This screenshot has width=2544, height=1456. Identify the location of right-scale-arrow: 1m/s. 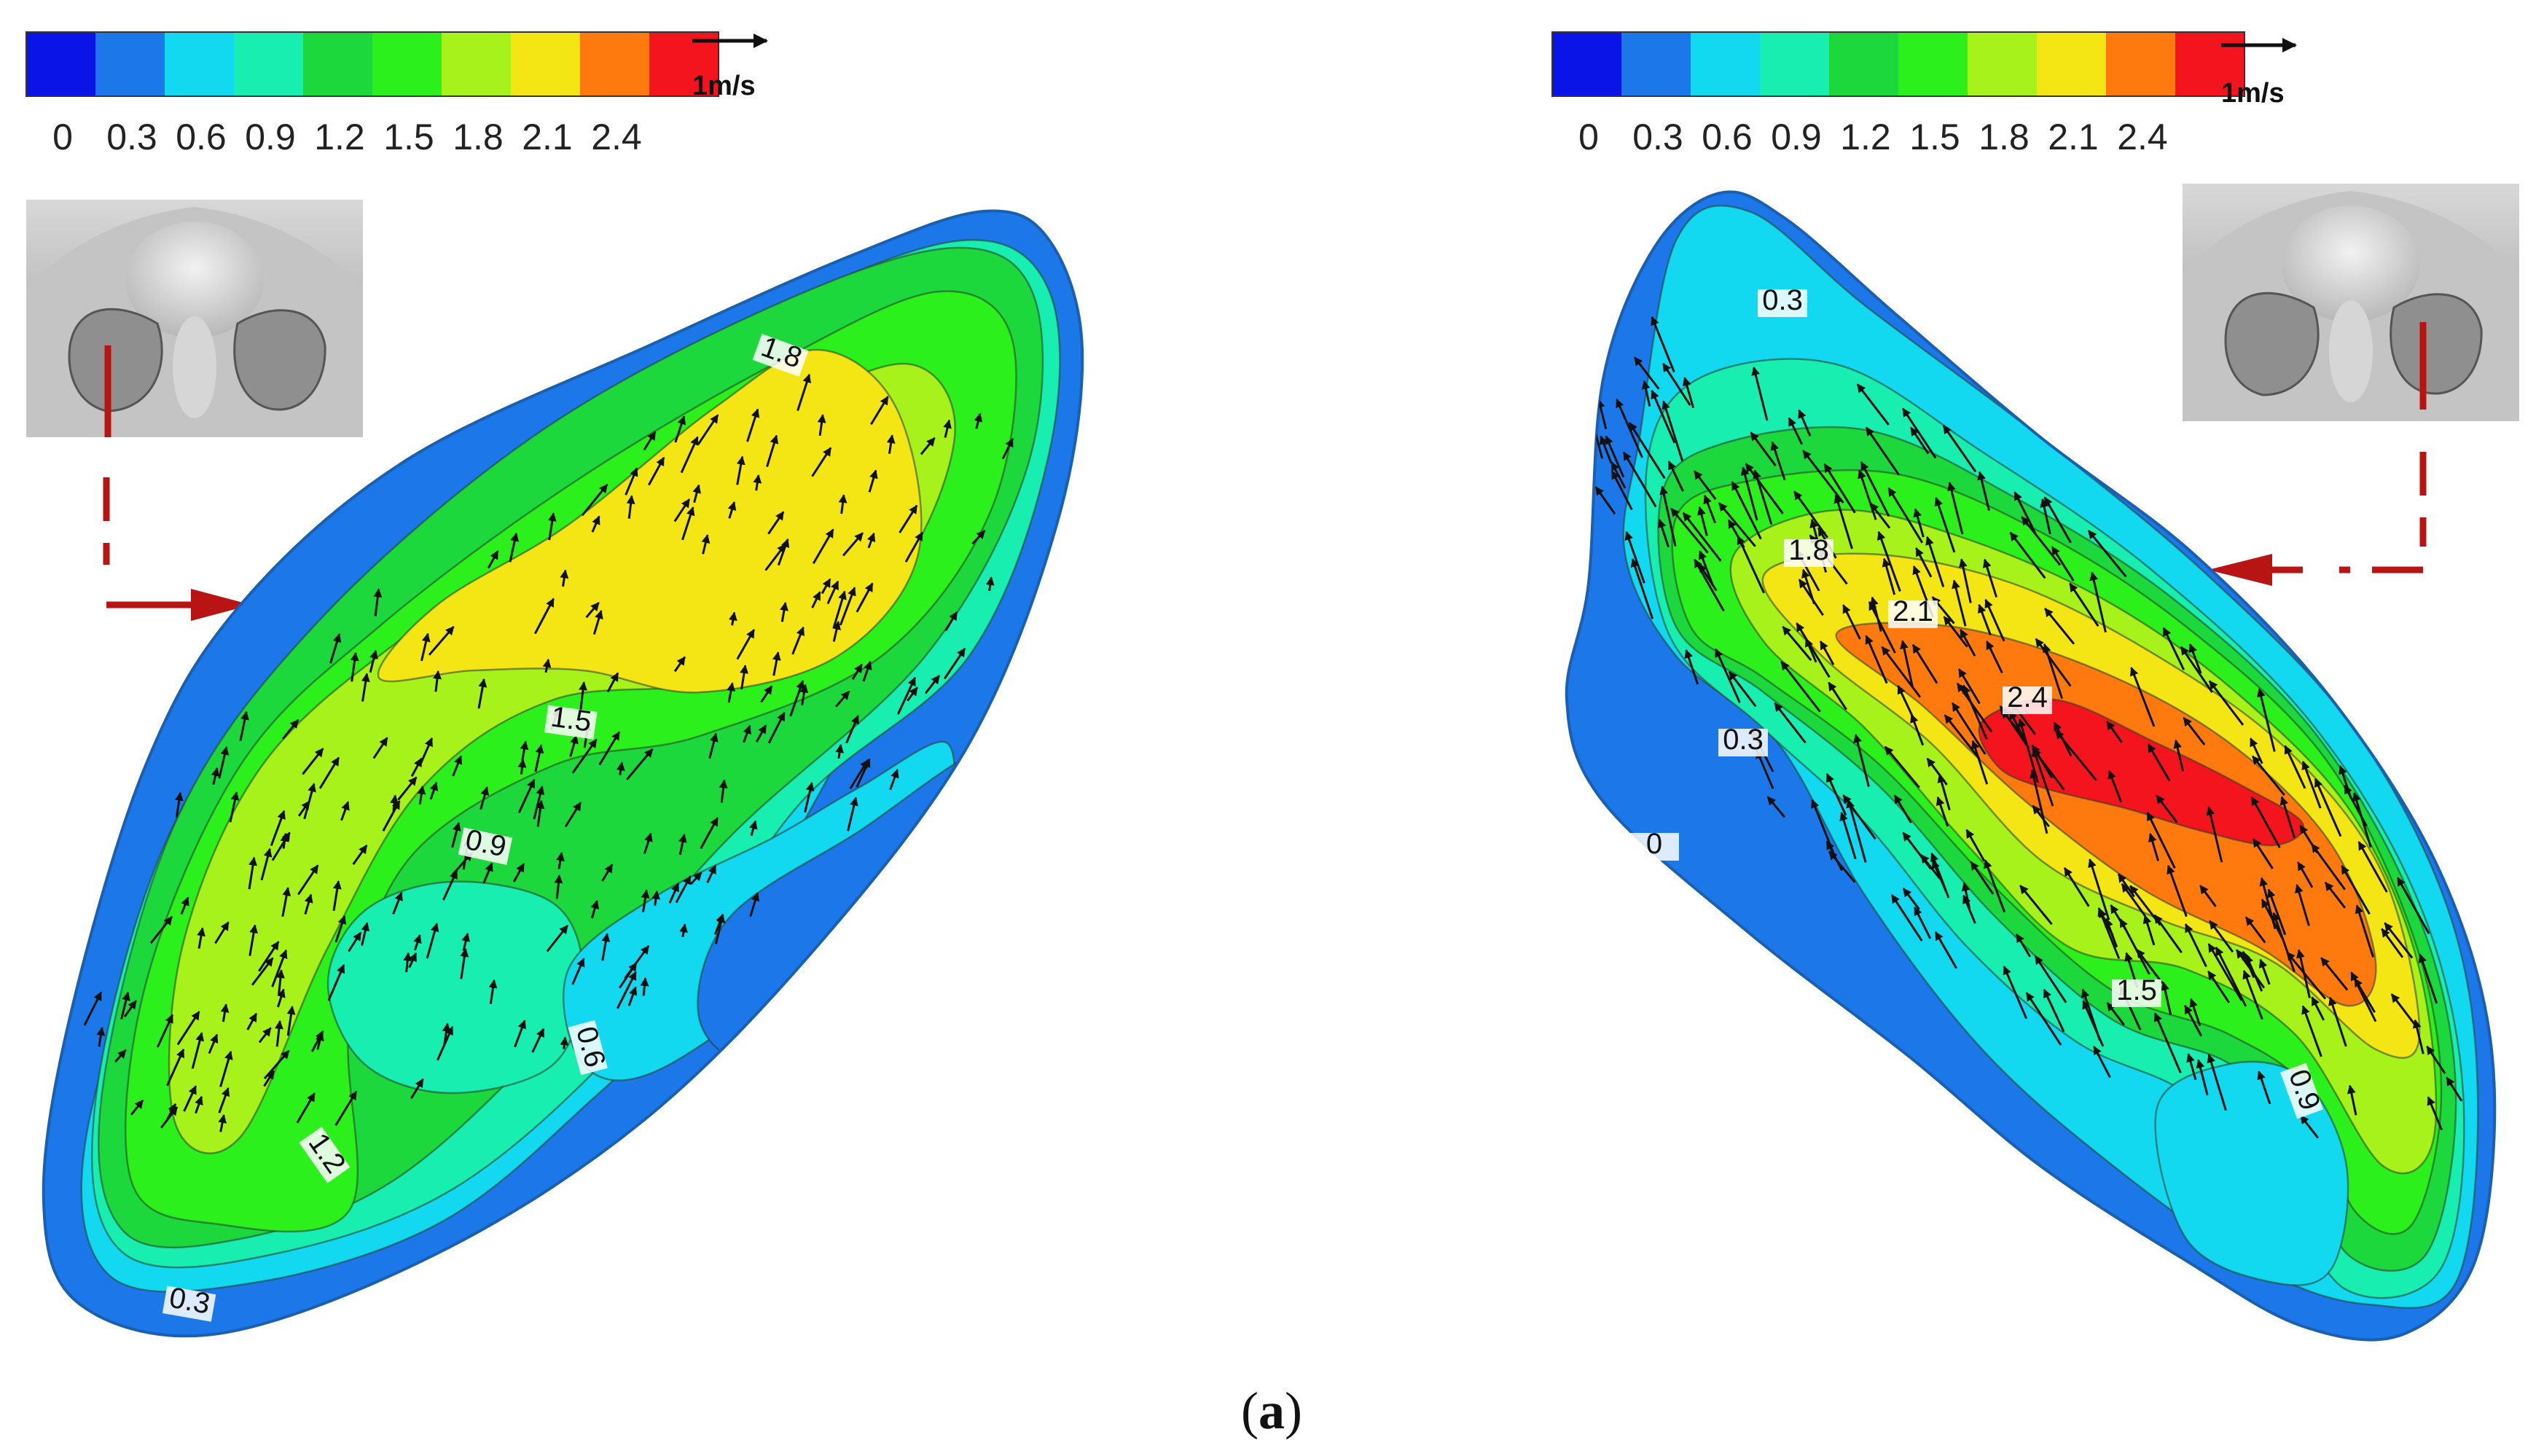
(2259, 73).